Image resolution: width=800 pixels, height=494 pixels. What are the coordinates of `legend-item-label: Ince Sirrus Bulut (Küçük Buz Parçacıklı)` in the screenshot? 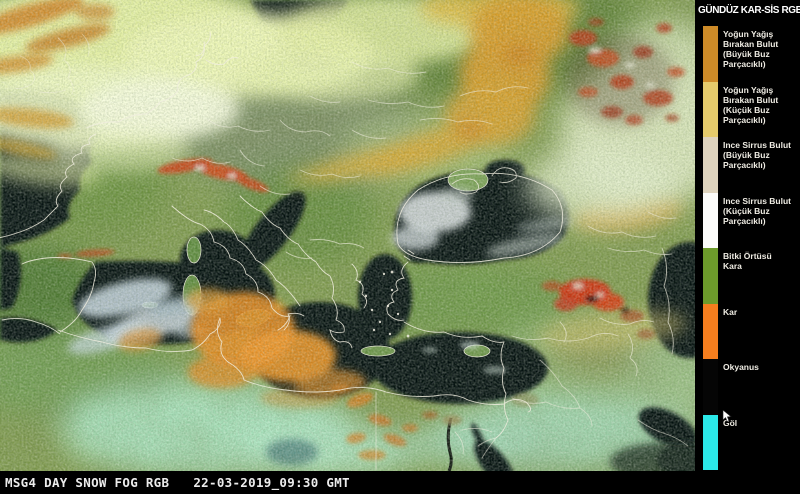 It's located at (757, 210).